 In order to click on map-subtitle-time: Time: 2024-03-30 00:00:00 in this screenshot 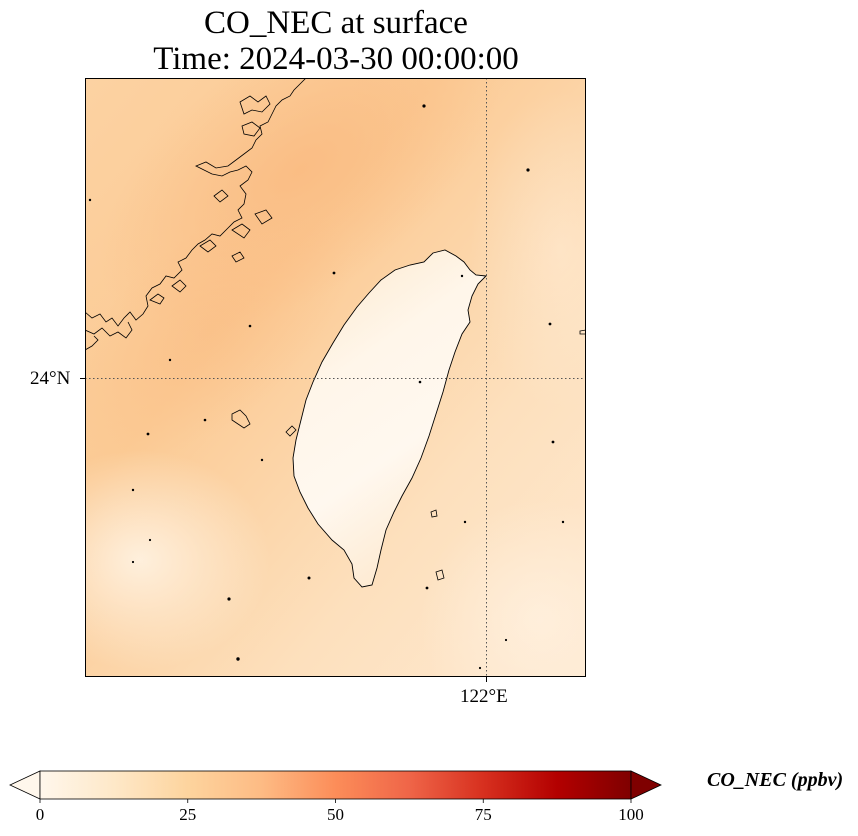, I will do `click(336, 59)`.